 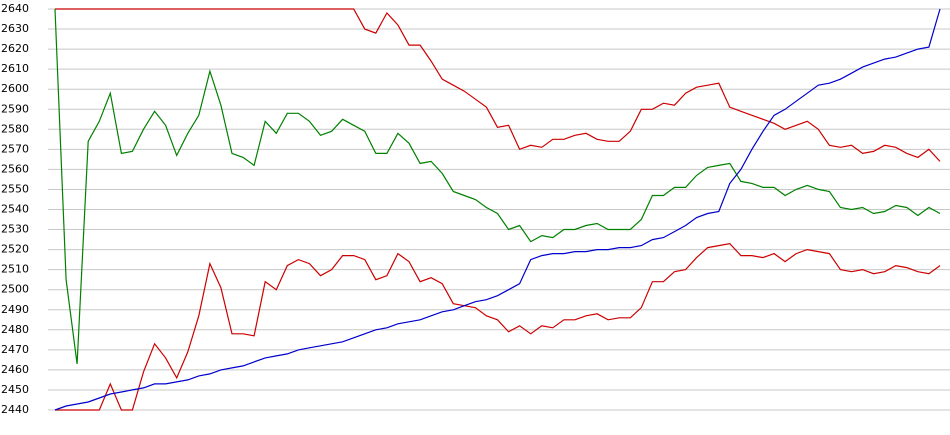 What do you see at coordinates (15, 309) in the screenshot?
I see `y-tick-label: 2490` at bounding box center [15, 309].